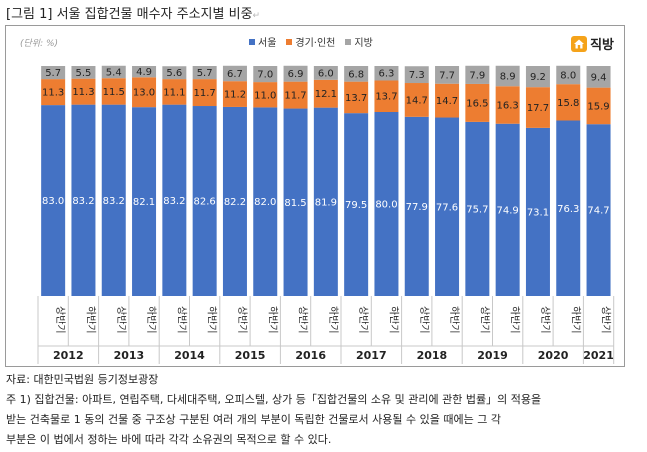 Image resolution: width=647 pixels, height=452 pixels. I want to click on legend-swatch-gyeonggi, so click(289, 41).